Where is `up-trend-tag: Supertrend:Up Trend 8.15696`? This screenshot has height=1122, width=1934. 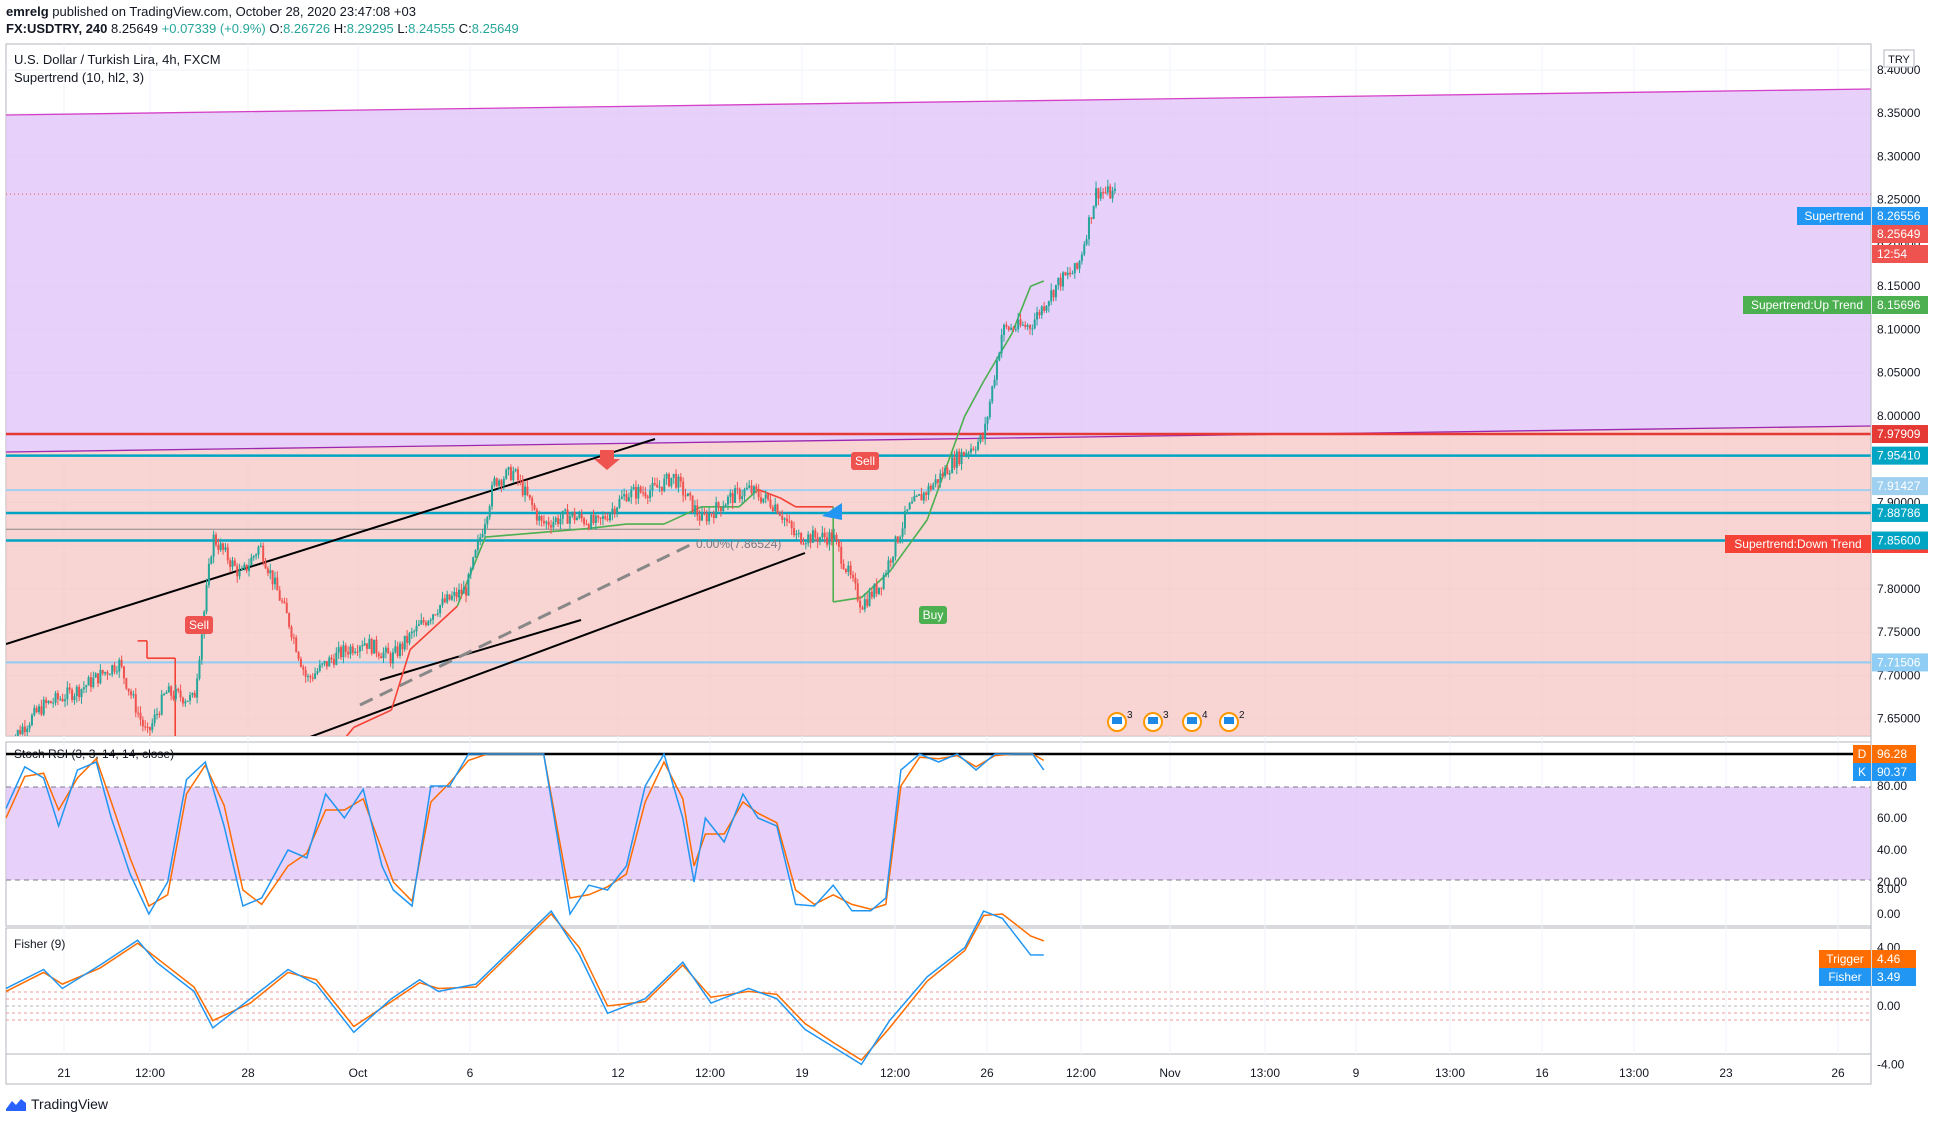
up-trend-tag: Supertrend:Up Trend 8.15696 is located at coordinates (1835, 305).